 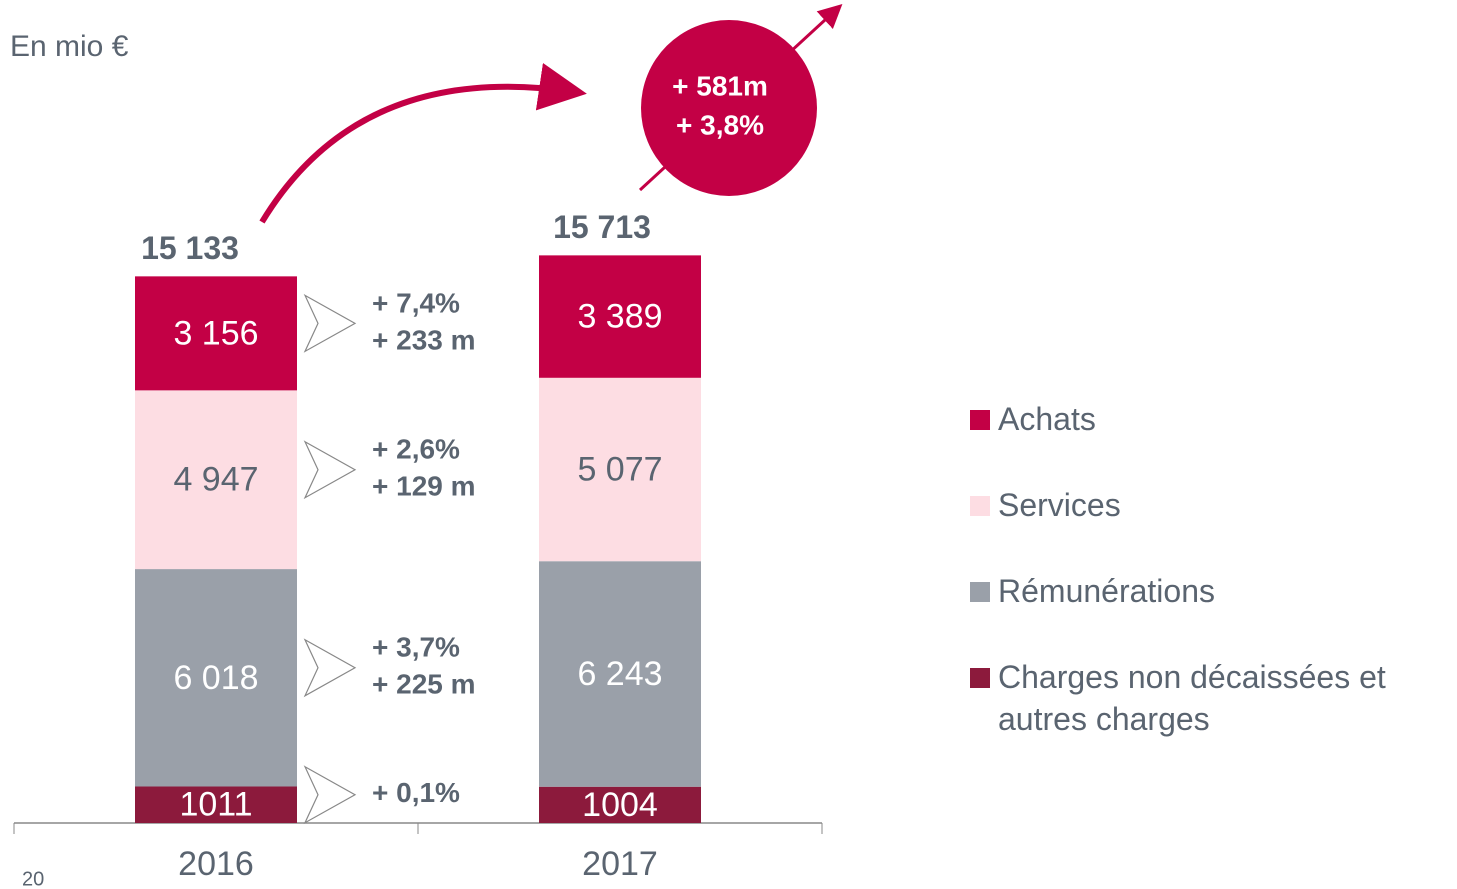 I want to click on growth-arrow, so click(x=423, y=143).